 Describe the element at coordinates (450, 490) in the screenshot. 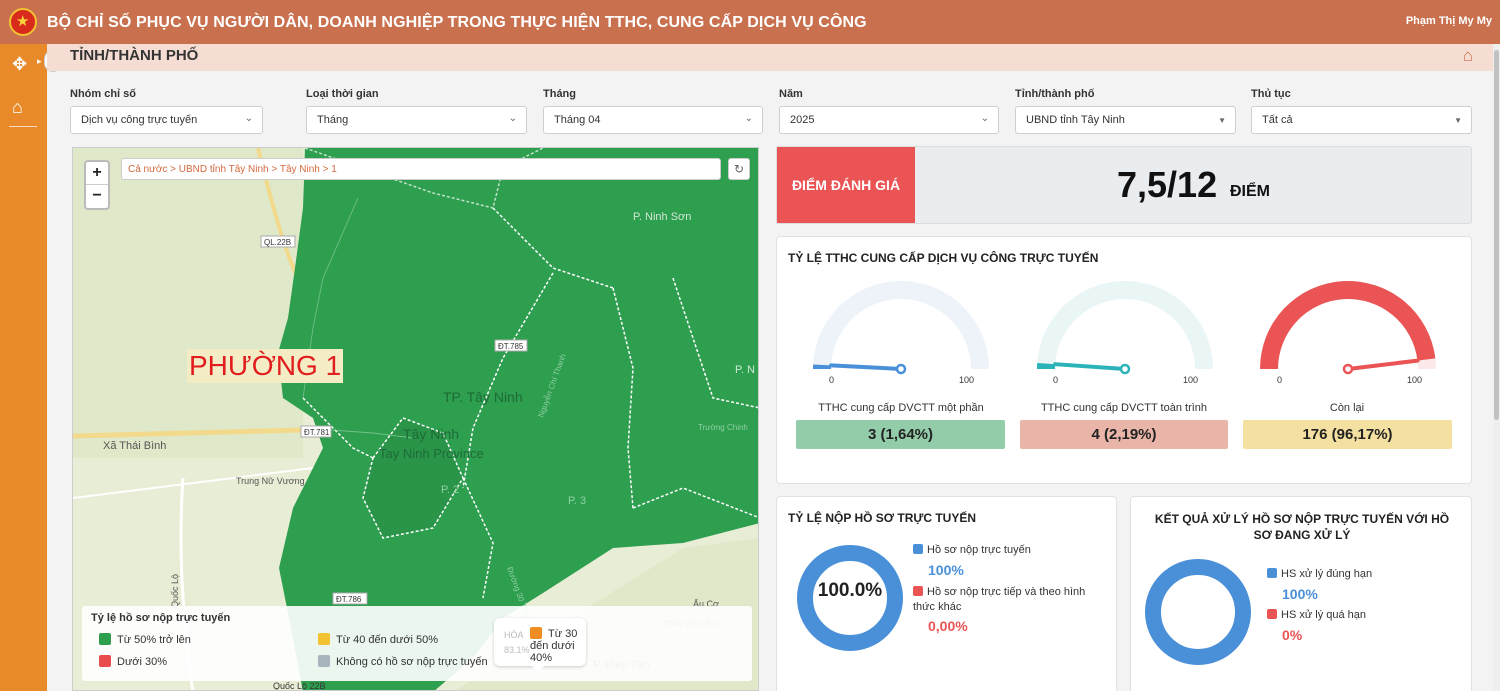

I see `svg-text: P. 2` at that location.